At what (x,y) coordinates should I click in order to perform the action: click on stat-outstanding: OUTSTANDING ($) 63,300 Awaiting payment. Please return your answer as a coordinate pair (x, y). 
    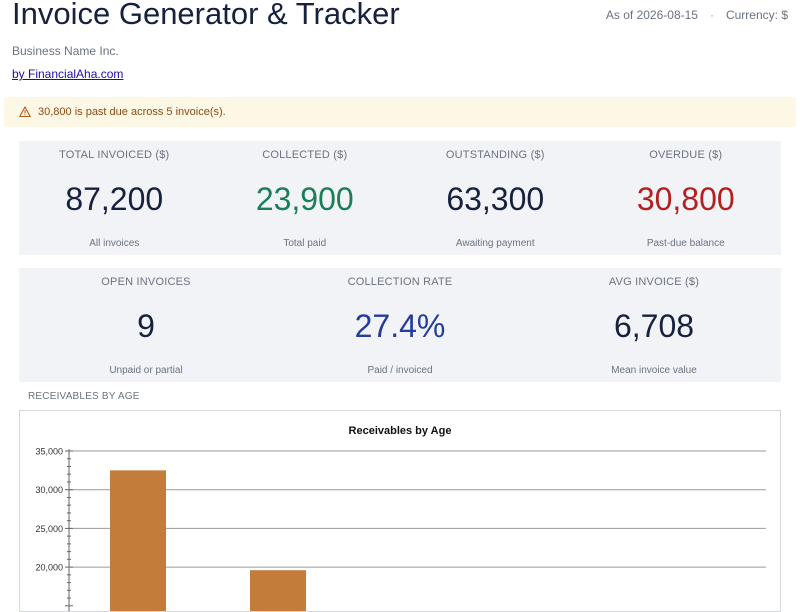
    Looking at the image, I should click on (495, 198).